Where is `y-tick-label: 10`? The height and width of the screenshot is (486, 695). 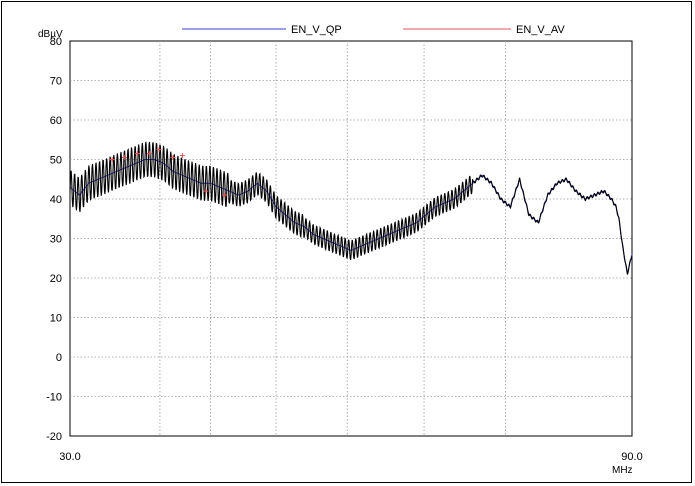
y-tick-label: 10 is located at coordinates (56, 319).